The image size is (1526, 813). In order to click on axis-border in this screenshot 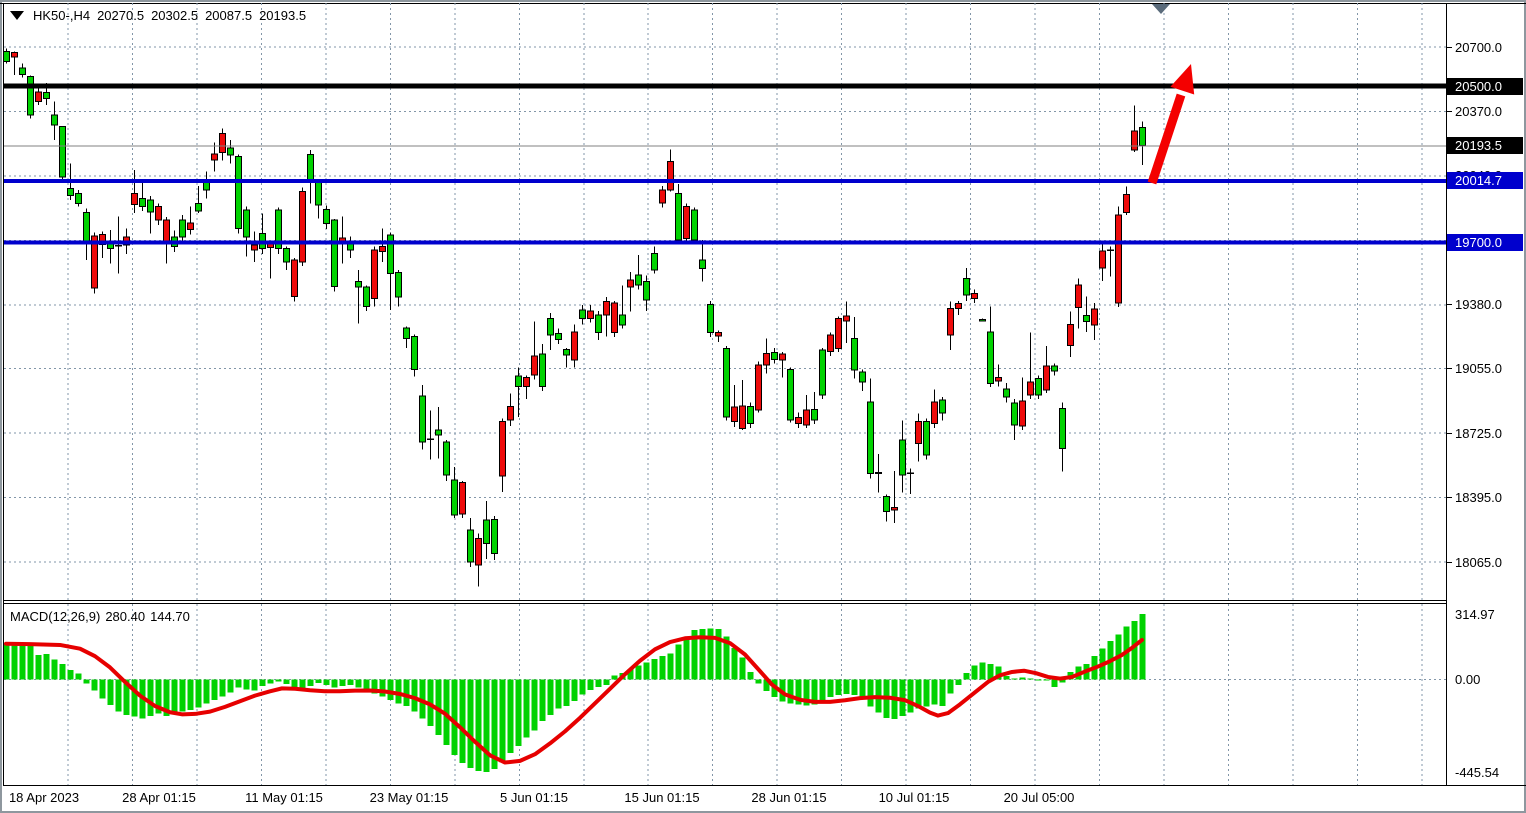, I will do `click(1446, 394)`.